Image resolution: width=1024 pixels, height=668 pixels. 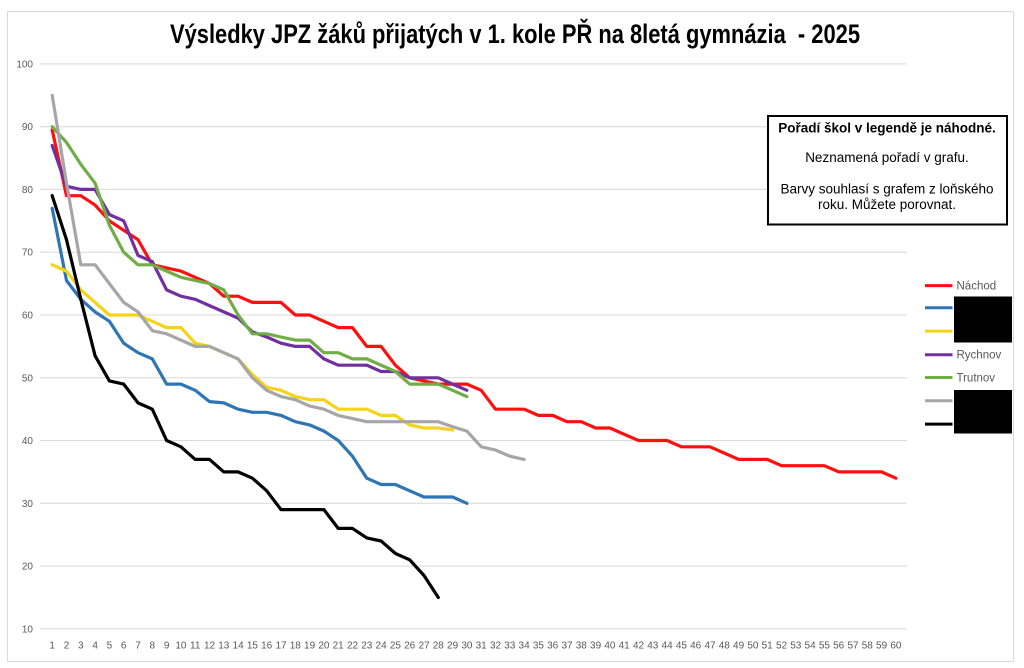 I want to click on svg-text: 8, so click(x=153, y=646).